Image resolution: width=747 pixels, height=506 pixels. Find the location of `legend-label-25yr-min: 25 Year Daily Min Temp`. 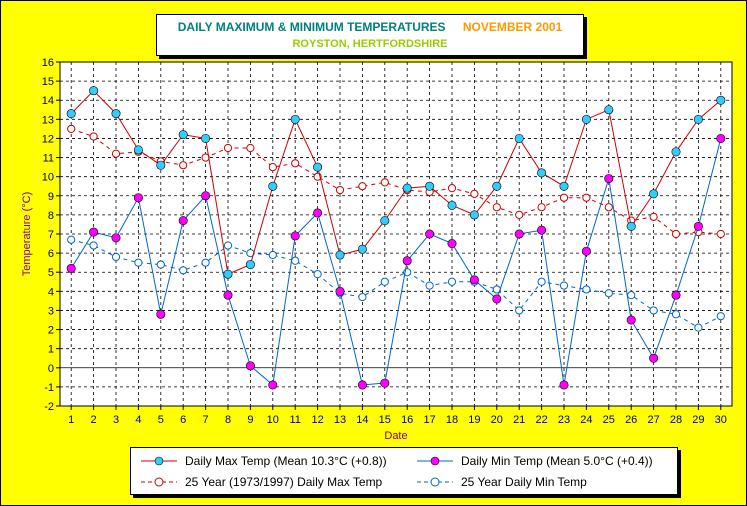

legend-label-25yr-min: 25 Year Daily Min Temp is located at coordinates (524, 482).